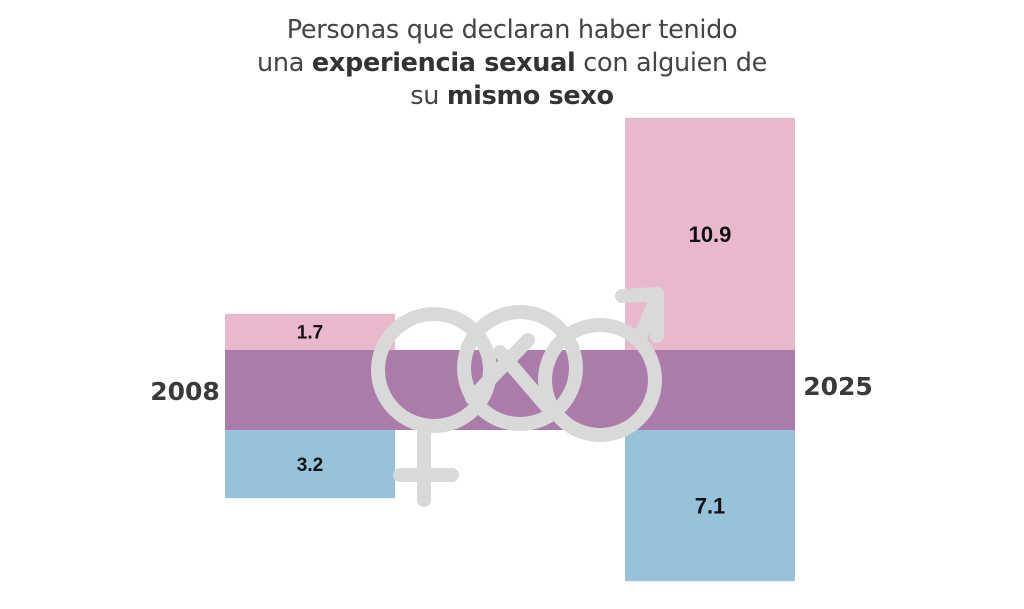 The image size is (1024, 609). I want to click on title-line-1: Personas que declaran haber tenido, so click(512, 30).